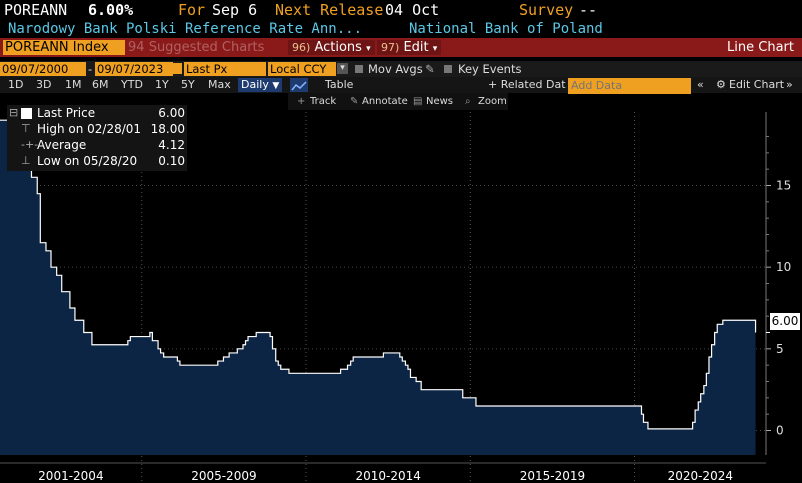 The width and height of the screenshot is (802, 483). Describe the element at coordinates (588, 10) in the screenshot. I see `survey-value: --` at that location.